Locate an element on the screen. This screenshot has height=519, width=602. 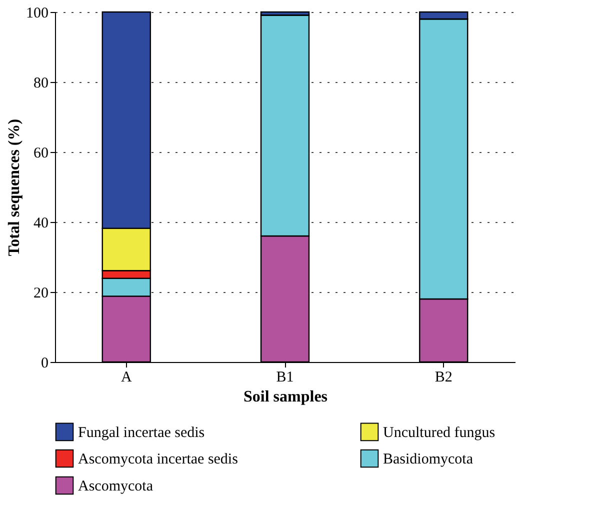
x-tick-label: B2 is located at coordinates (443, 378).